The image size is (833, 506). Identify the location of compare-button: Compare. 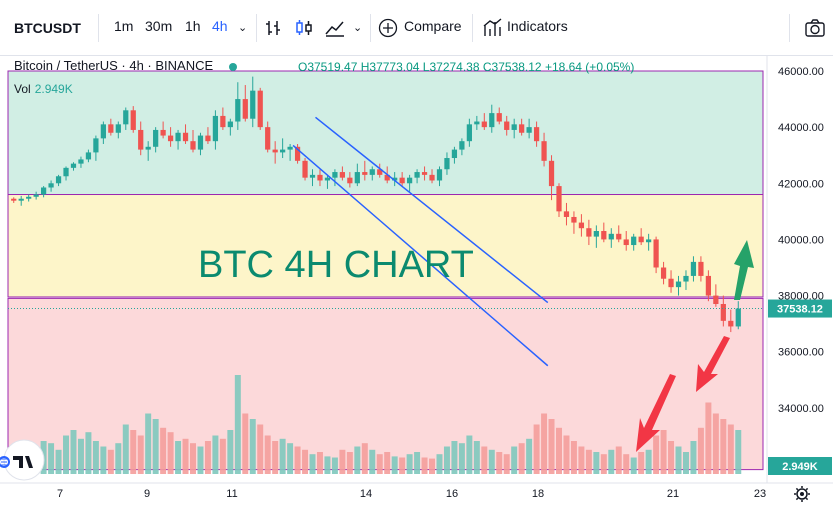
(433, 26).